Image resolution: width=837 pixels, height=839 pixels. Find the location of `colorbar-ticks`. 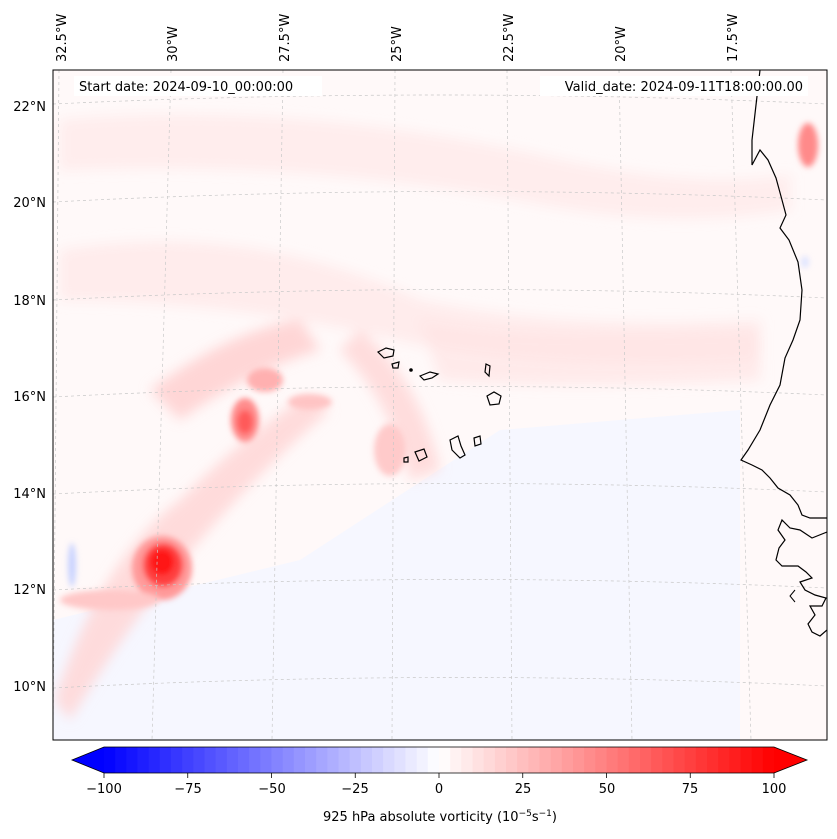

colorbar-ticks is located at coordinates (439, 775).